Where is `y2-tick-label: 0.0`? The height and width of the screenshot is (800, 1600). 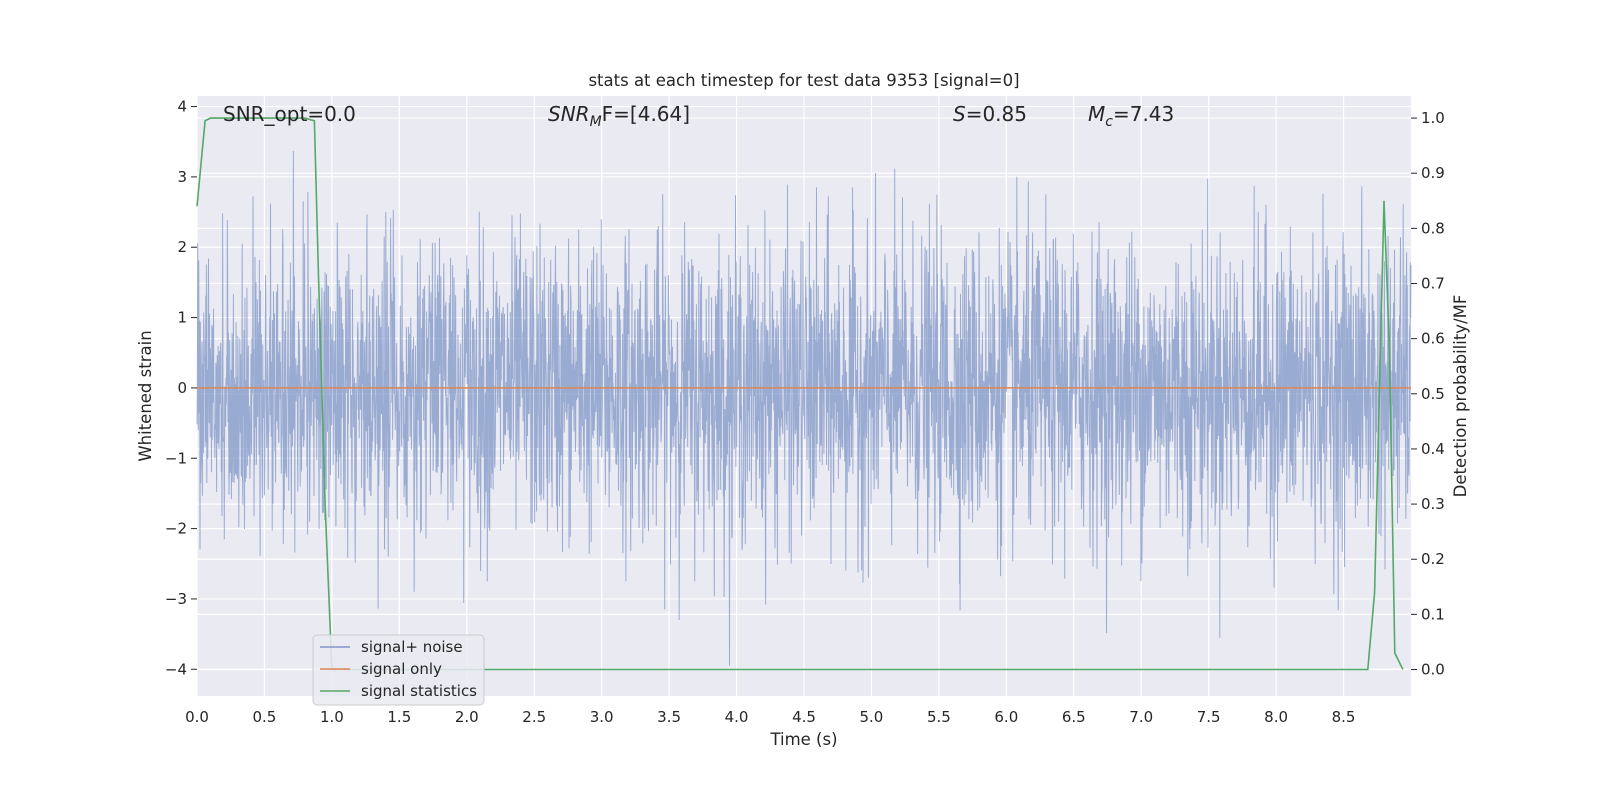
y2-tick-label: 0.0 is located at coordinates (1433, 670).